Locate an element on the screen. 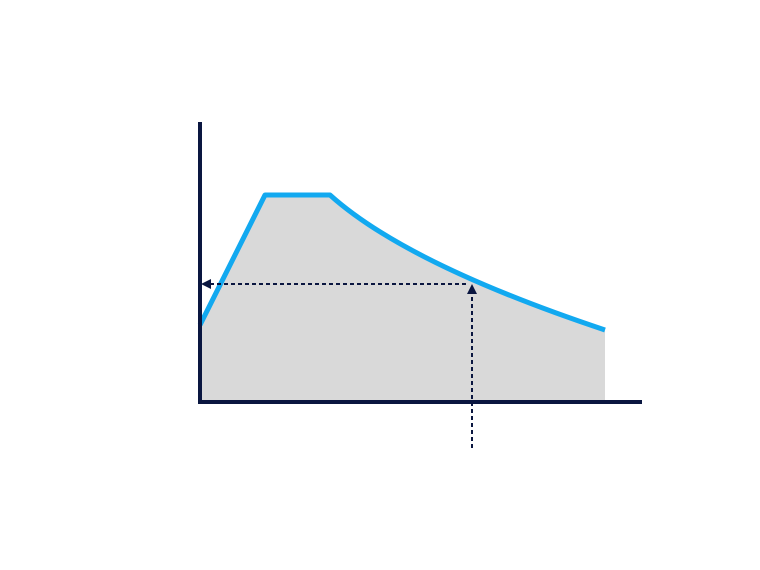 The width and height of the screenshot is (760, 570). curve is located at coordinates (401, 262).